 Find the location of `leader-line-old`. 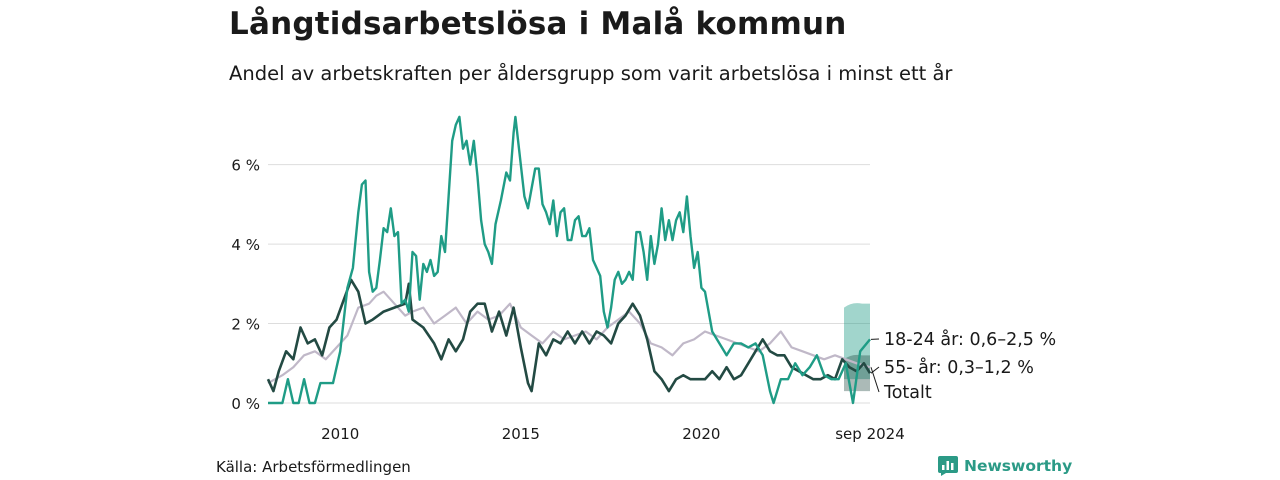

leader-line-old is located at coordinates (875, 370).